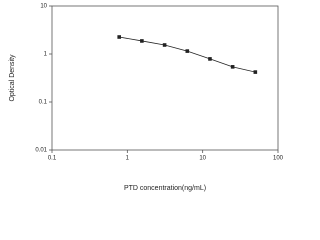 The image size is (320, 240). What do you see at coordinates (128, 159) in the screenshot?
I see `x-tick-label: 1` at bounding box center [128, 159].